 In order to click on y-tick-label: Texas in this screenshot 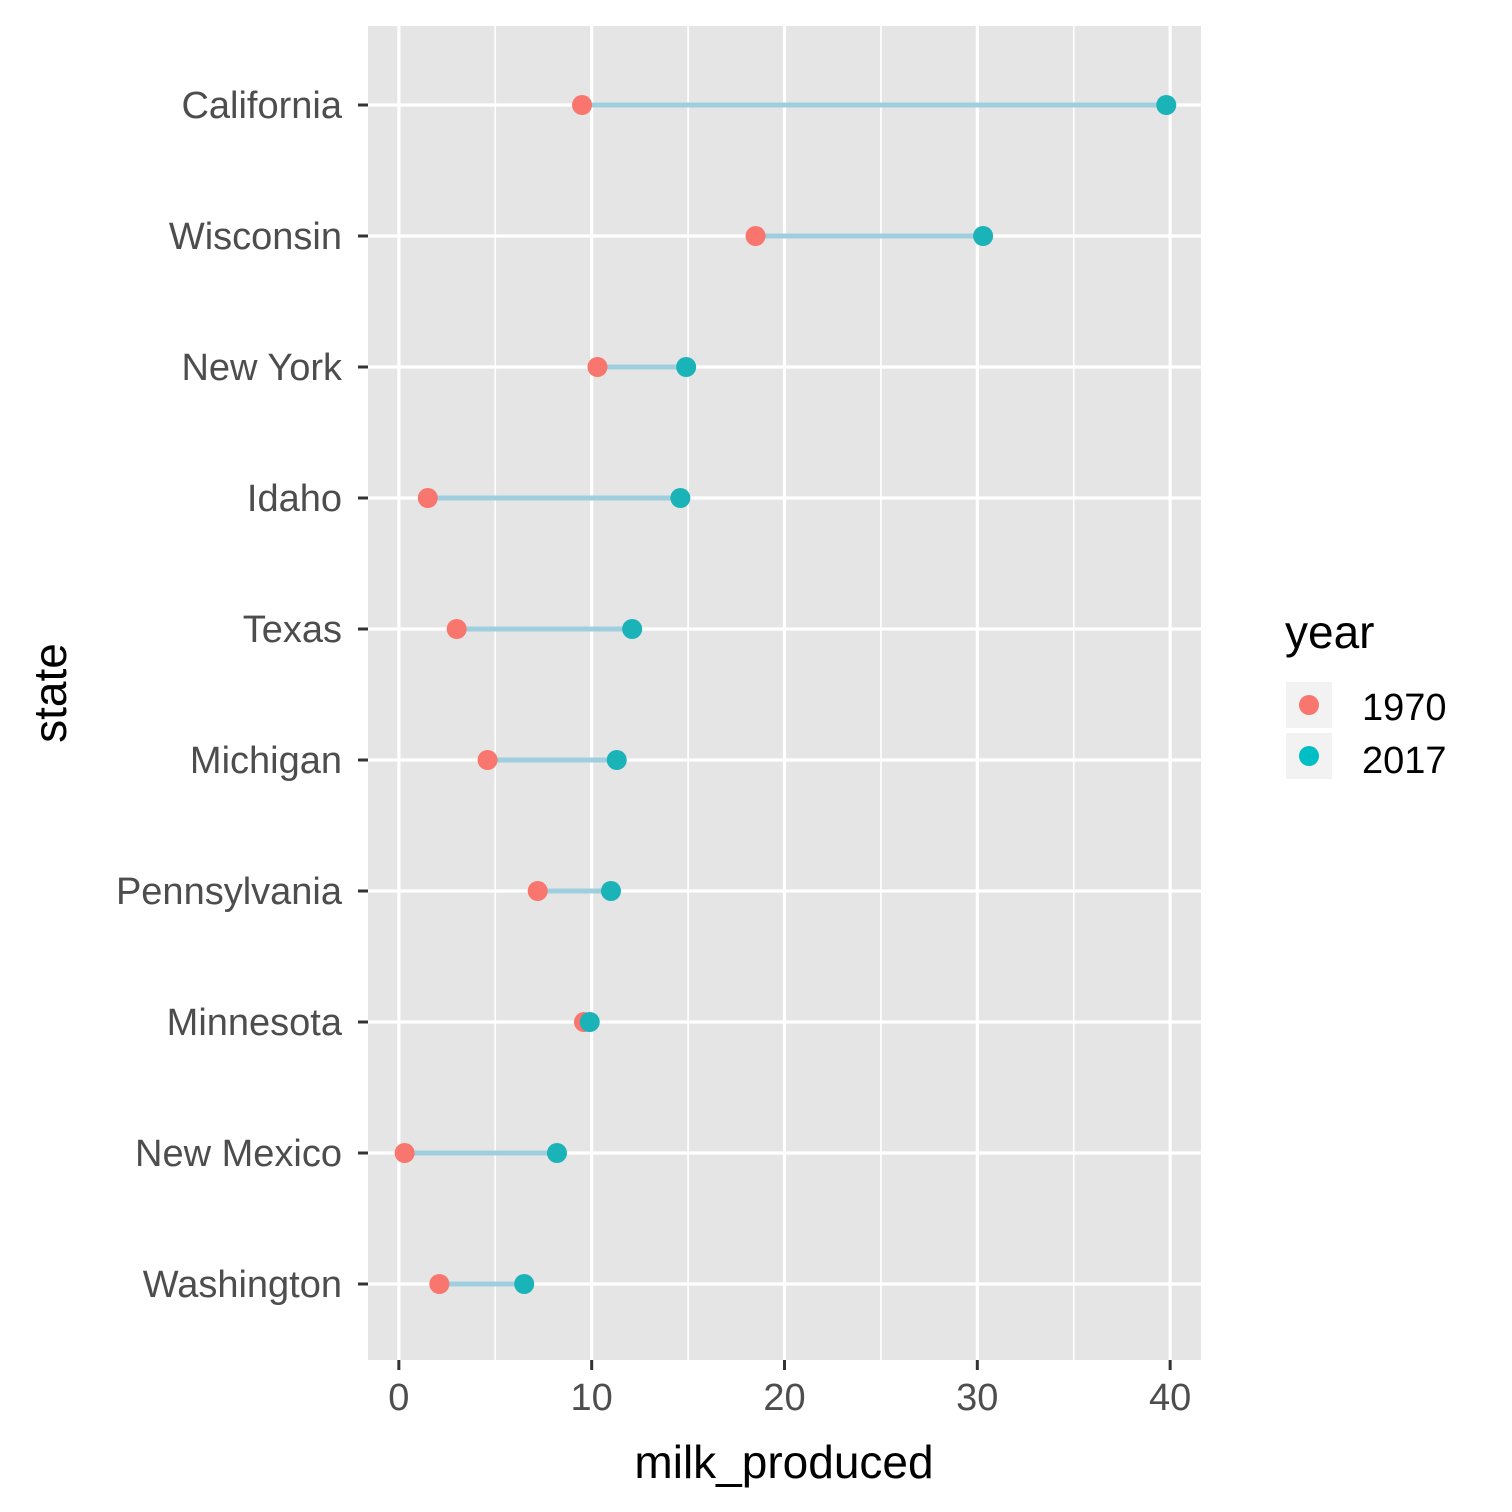, I will do `click(292, 630)`.